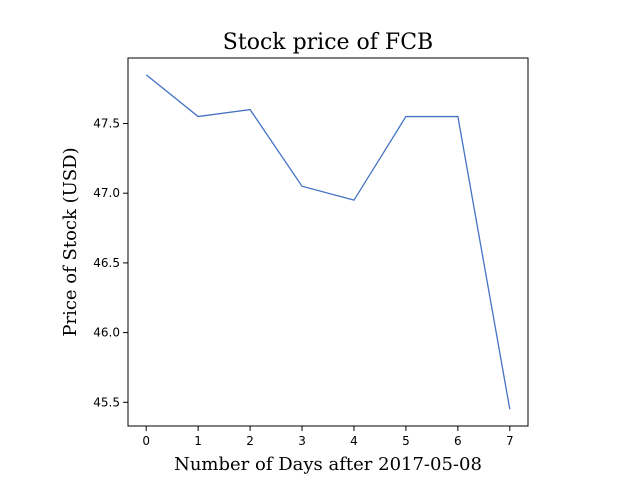  Describe the element at coordinates (106, 402) in the screenshot. I see `y-tick-label: 45.5` at that location.